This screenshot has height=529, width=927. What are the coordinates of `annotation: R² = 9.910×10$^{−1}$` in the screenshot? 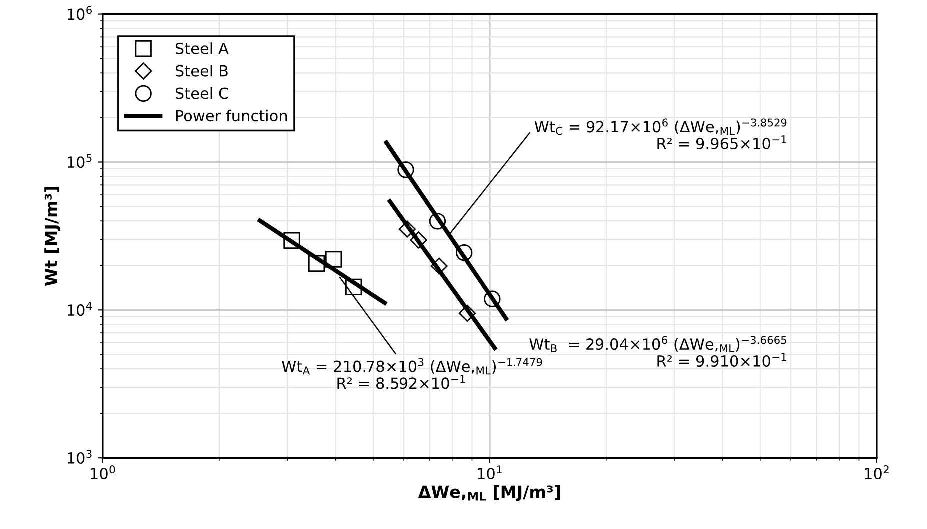 It's located at (722, 360).